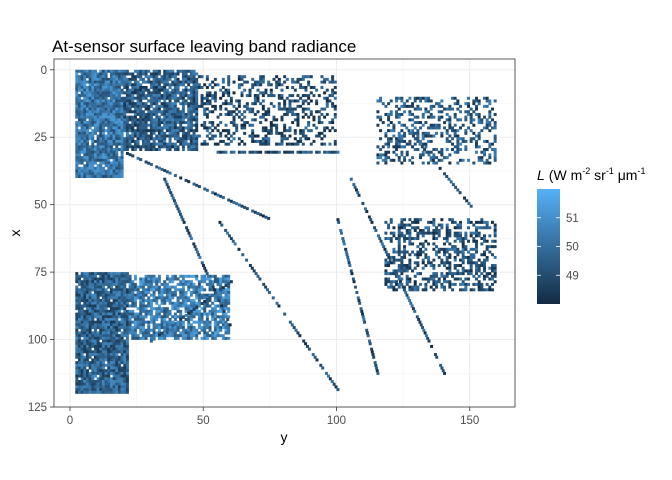 Image resolution: width=672 pixels, height=480 pixels. I want to click on y-tick-label: 125, so click(37, 408).